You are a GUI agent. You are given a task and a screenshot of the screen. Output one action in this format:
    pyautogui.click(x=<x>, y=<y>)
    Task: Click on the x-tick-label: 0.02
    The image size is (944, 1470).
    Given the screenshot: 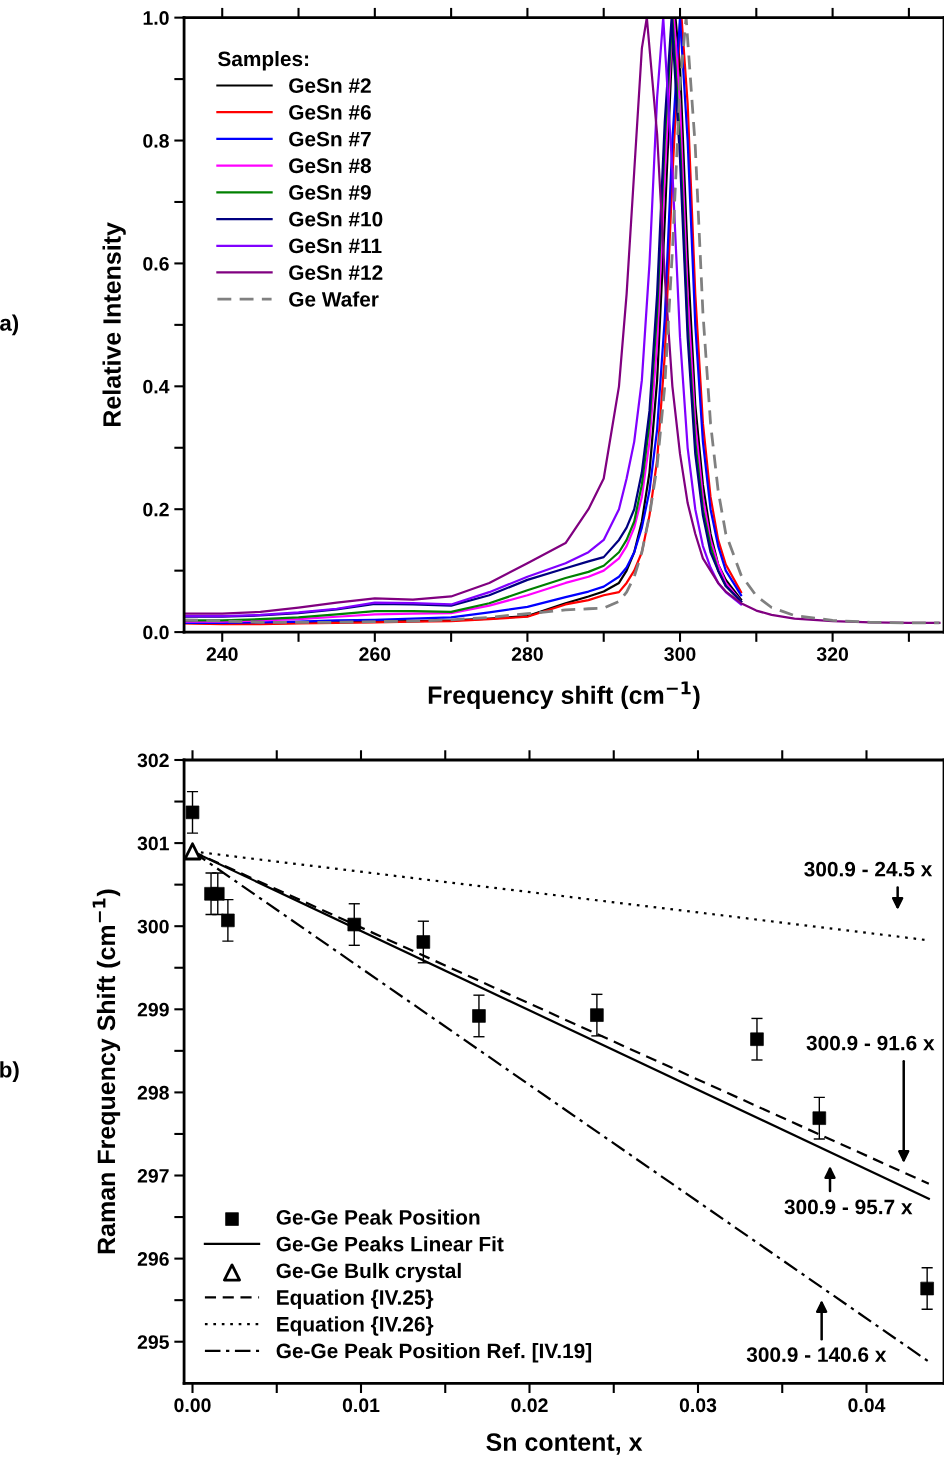 What is the action you would take?
    pyautogui.click(x=529, y=1405)
    